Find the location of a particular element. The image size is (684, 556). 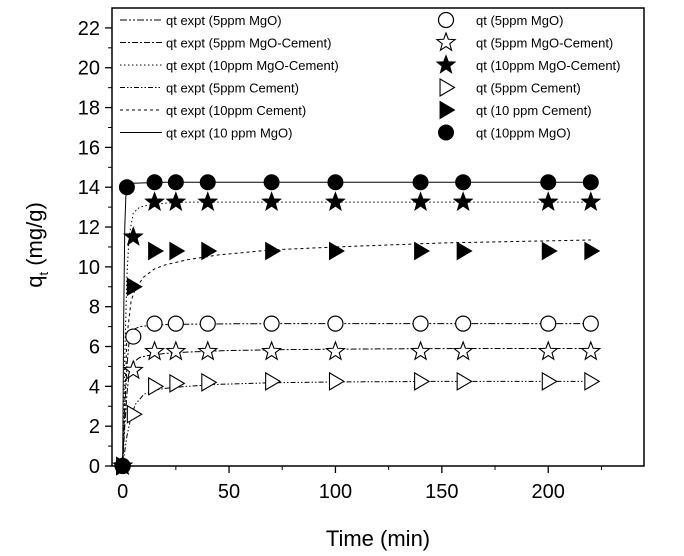

svg-text: qt (mg/g) is located at coordinates (36, 245).